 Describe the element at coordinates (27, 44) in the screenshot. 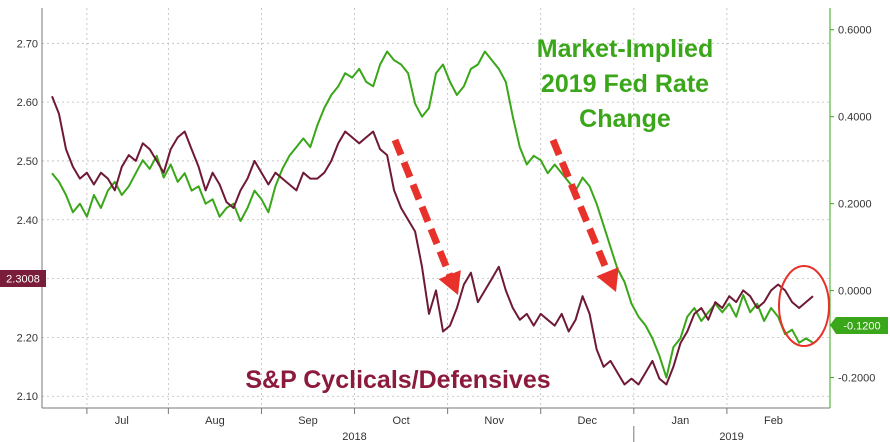

I see `left-axis-tick-label: 2.70` at that location.